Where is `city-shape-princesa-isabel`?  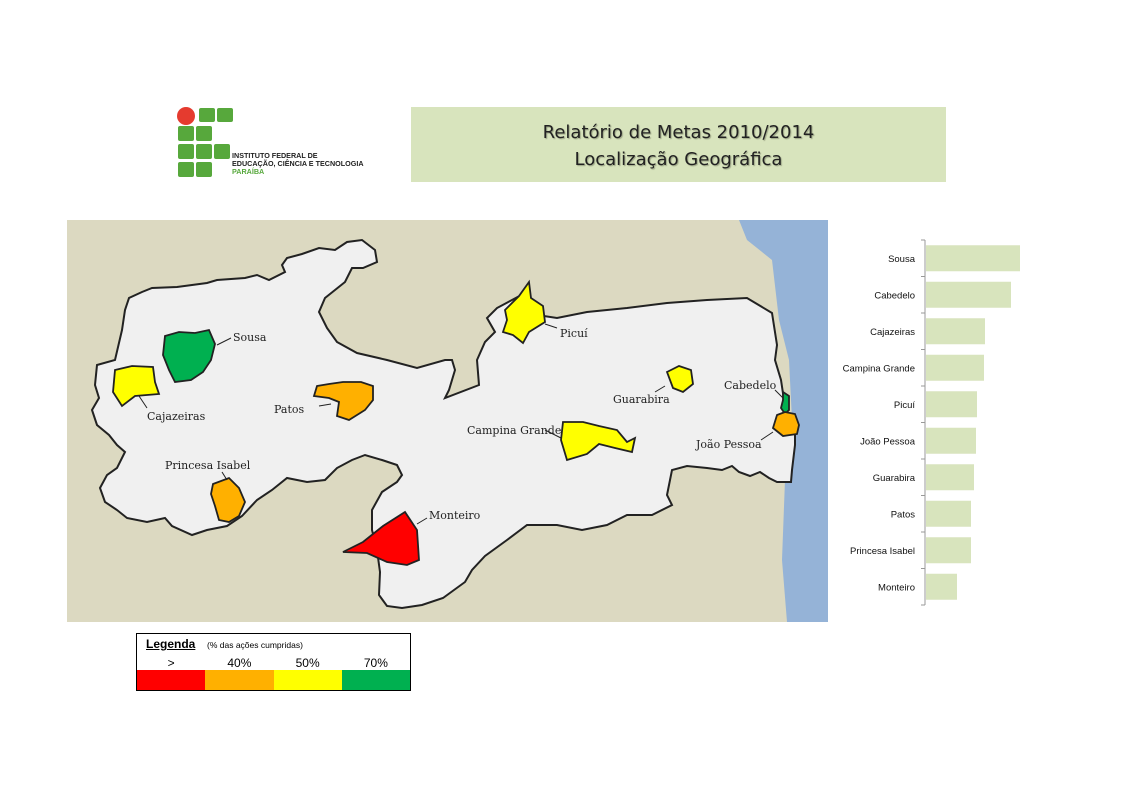 city-shape-princesa-isabel is located at coordinates (228, 499).